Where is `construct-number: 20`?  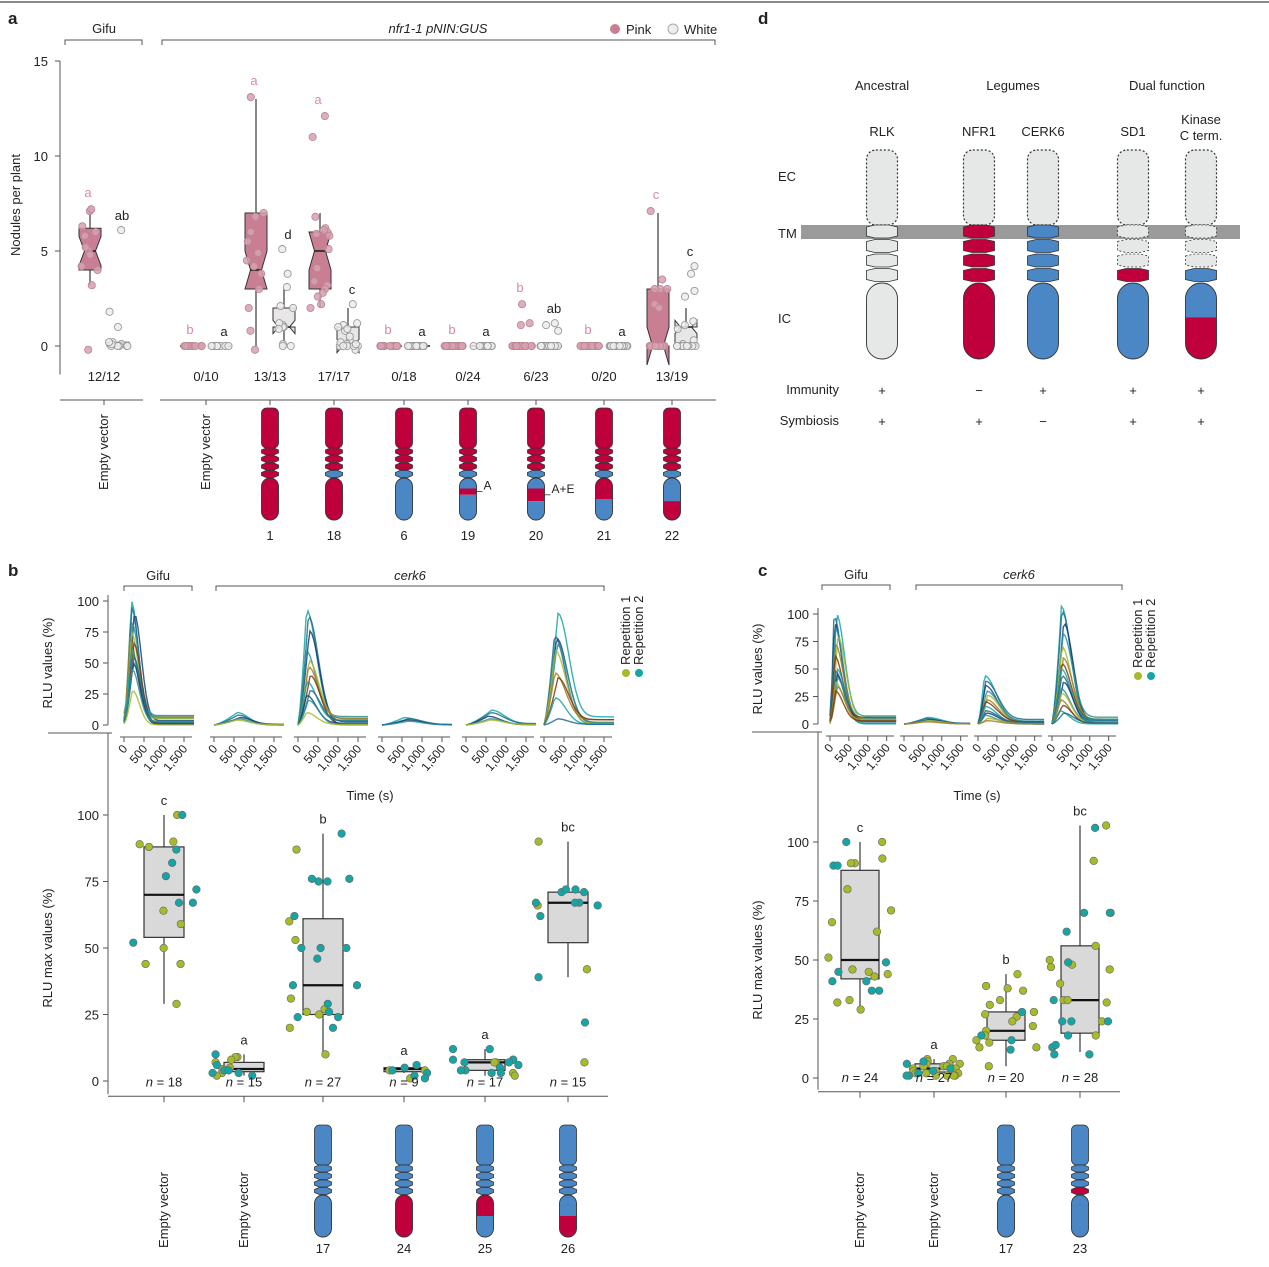
construct-number: 20 is located at coordinates (536, 535).